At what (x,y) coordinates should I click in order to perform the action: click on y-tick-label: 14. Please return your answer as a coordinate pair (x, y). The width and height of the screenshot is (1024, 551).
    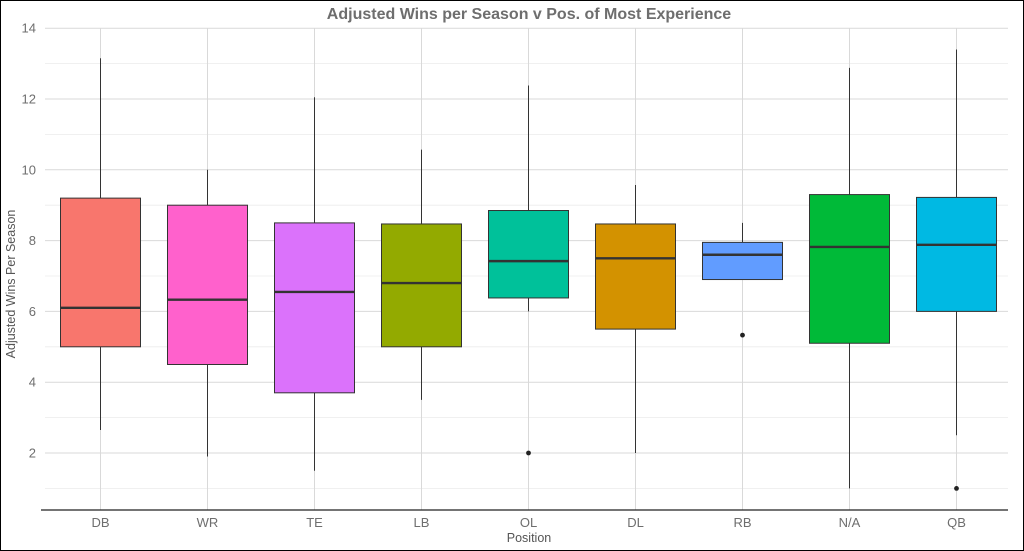
    Looking at the image, I should click on (29, 28).